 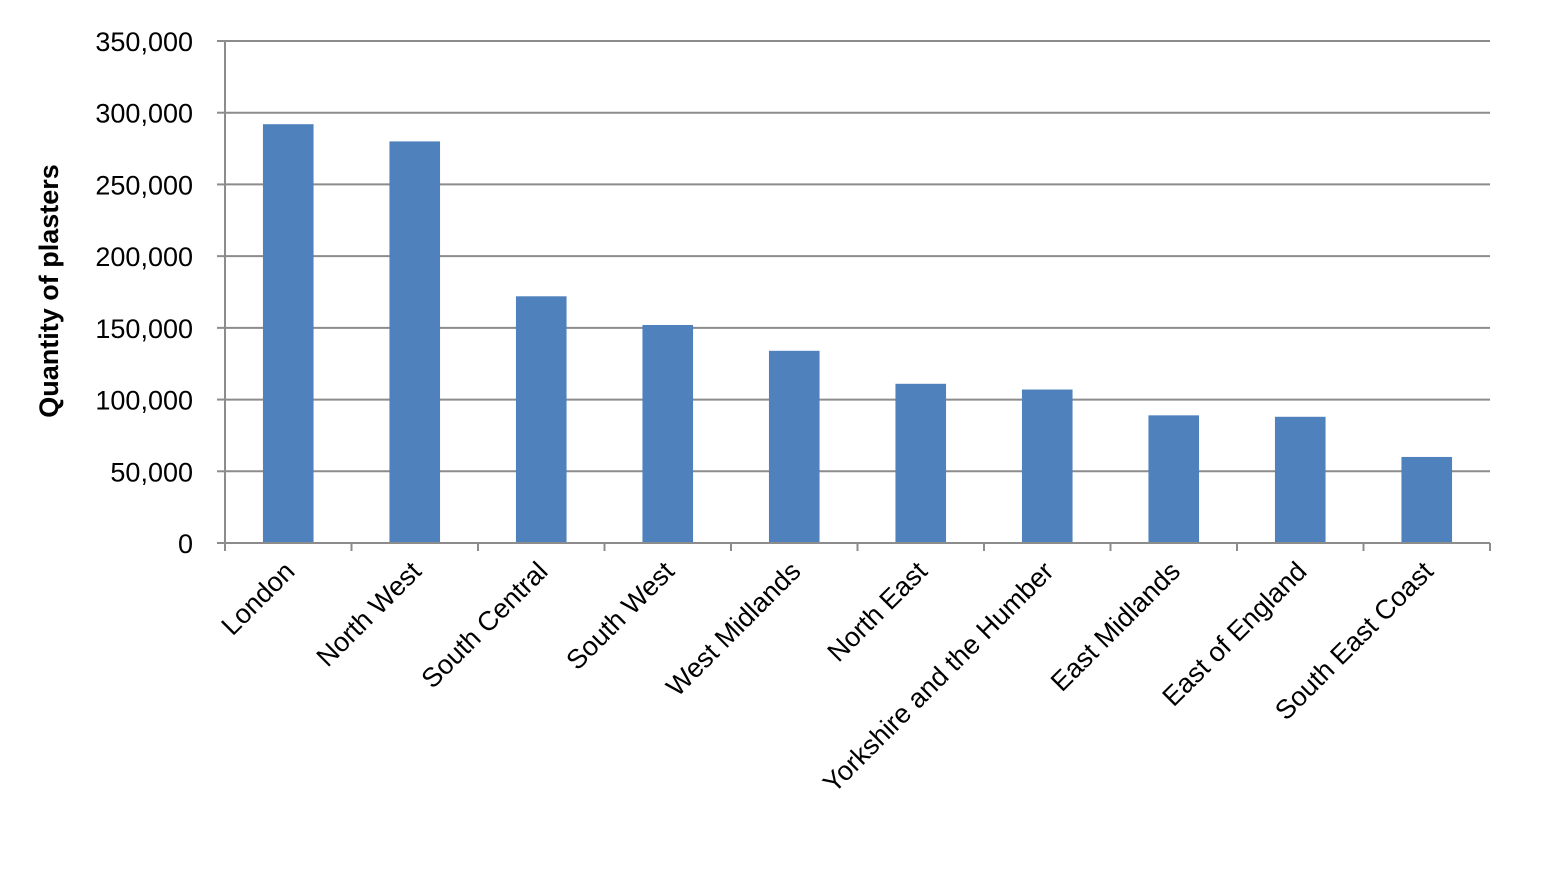 I want to click on x-tick-label: South West, so click(x=620, y=616).